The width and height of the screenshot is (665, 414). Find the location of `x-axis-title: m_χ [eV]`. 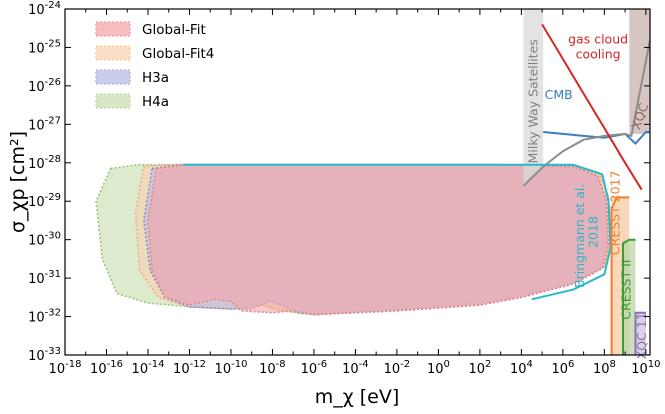

x-axis-title: m_χ [eV] is located at coordinates (357, 397).